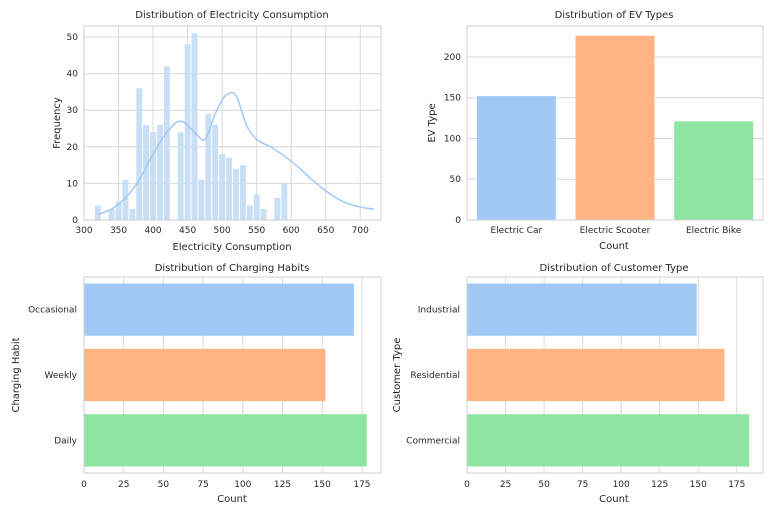 The height and width of the screenshot is (512, 769). Describe the element at coordinates (256, 231) in the screenshot. I see `x-tick-label: 550` at that location.